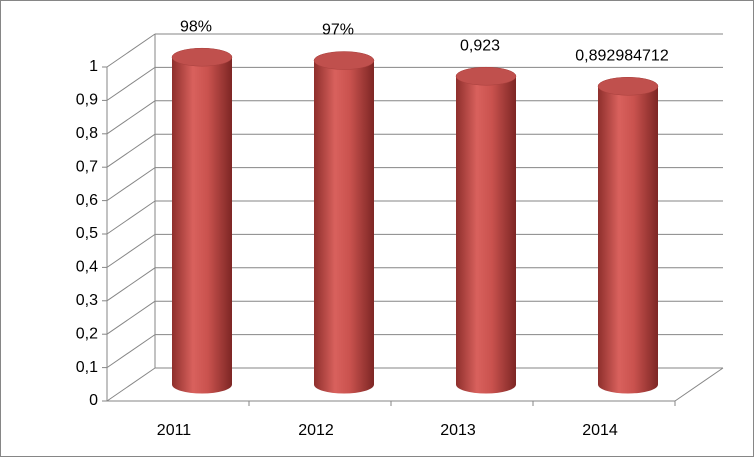  What do you see at coordinates (87, 300) in the screenshot?
I see `y-tick-label: 0,3` at bounding box center [87, 300].